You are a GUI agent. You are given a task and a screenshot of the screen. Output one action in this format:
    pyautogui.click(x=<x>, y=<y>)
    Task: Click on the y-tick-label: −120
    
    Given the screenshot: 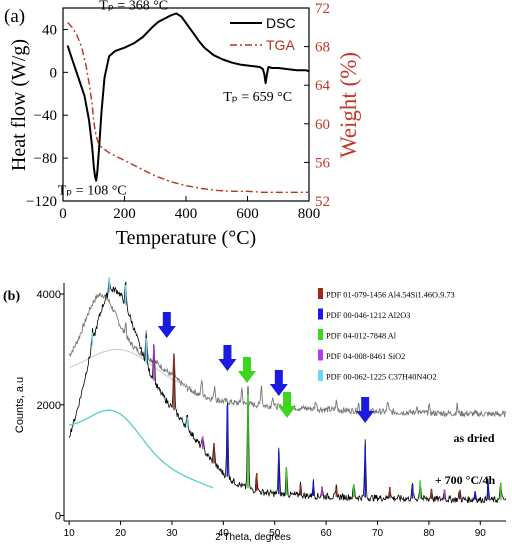 What is the action you would take?
    pyautogui.click(x=41, y=202)
    